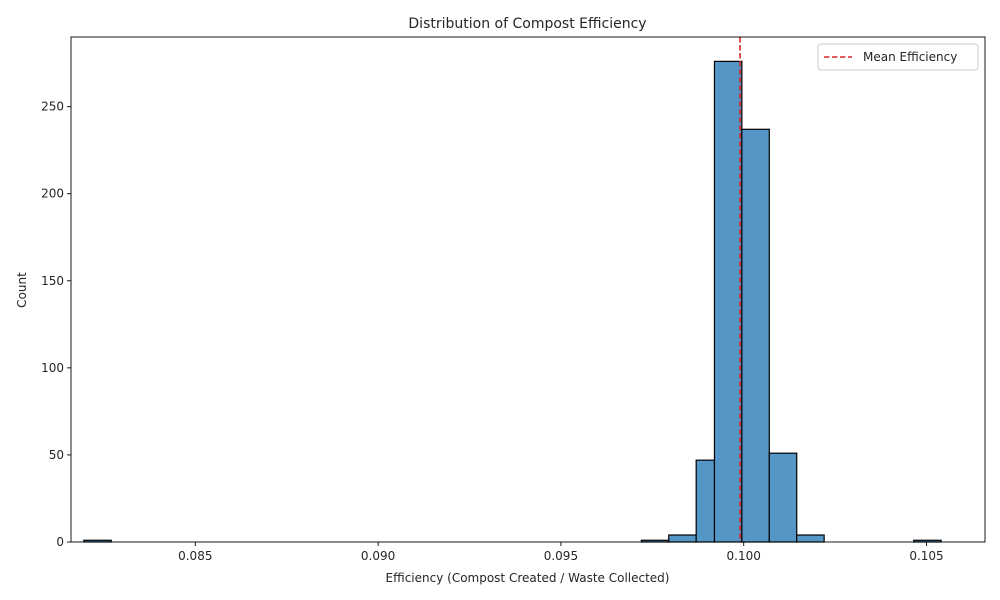  I want to click on x-axis-ticks: 0.085 0.090 0.095 0.100 0.105, so click(561, 552).